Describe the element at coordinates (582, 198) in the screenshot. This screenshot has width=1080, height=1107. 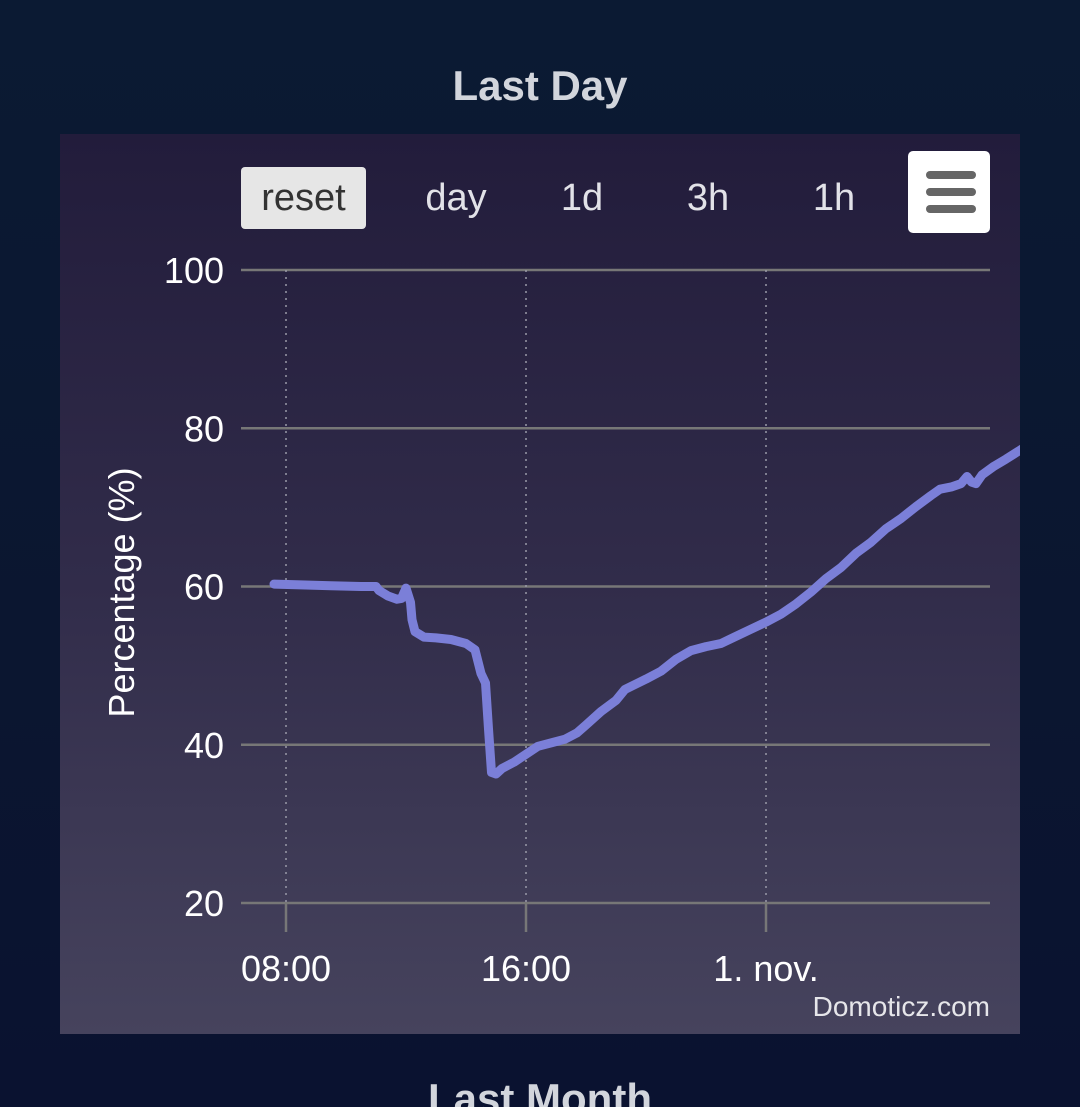
I see `range-button-1d: 1d` at that location.